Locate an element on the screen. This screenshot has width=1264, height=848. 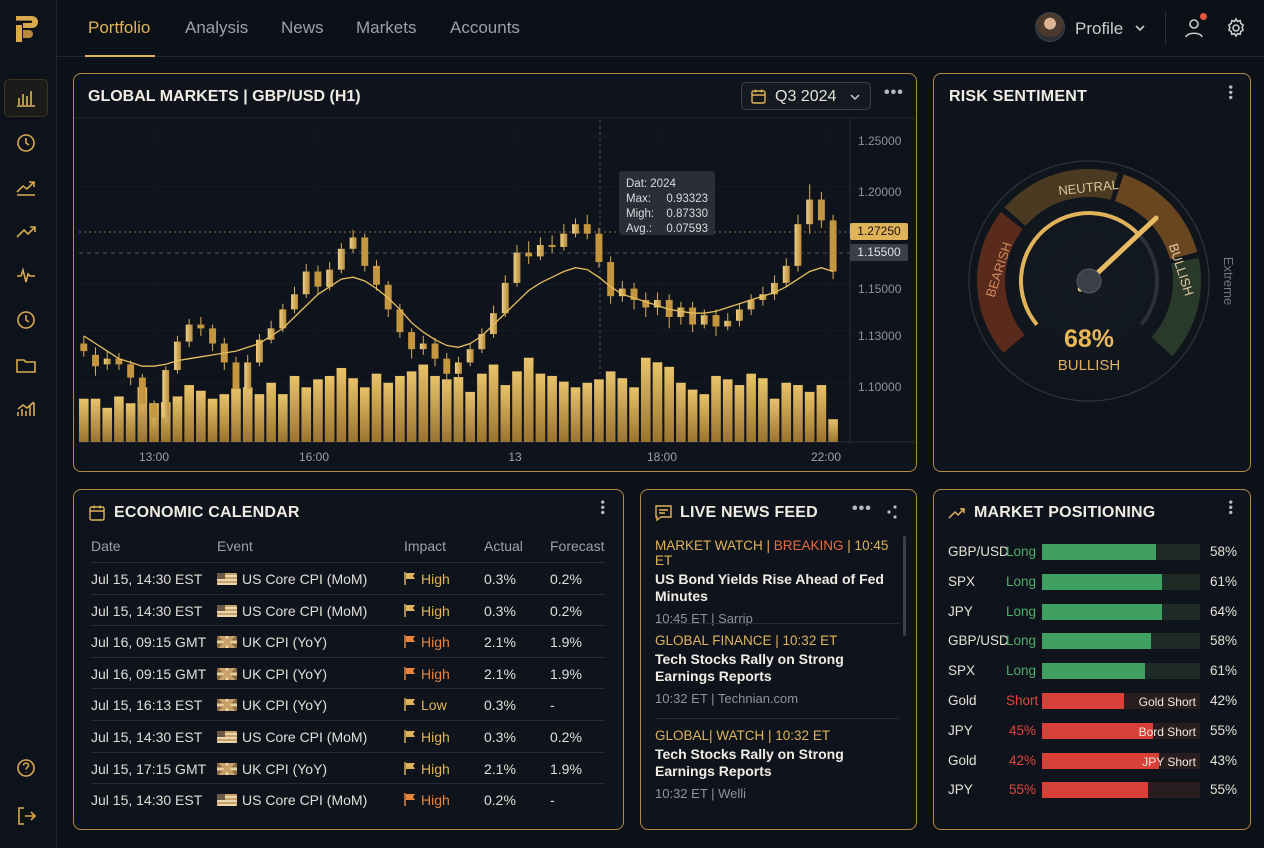
calendar-more-icon: ••• is located at coordinates (603, 508).